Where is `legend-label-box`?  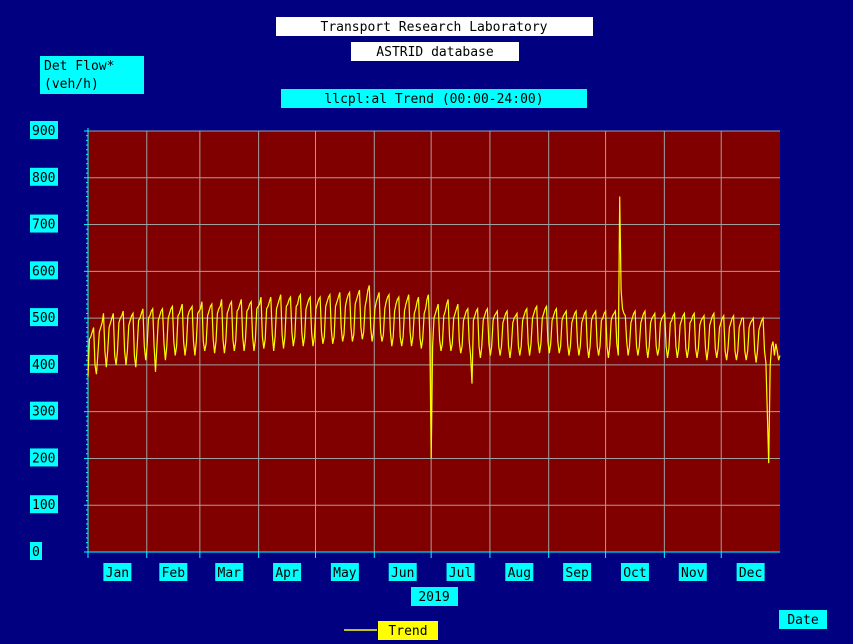
legend-label-box is located at coordinates (408, 630).